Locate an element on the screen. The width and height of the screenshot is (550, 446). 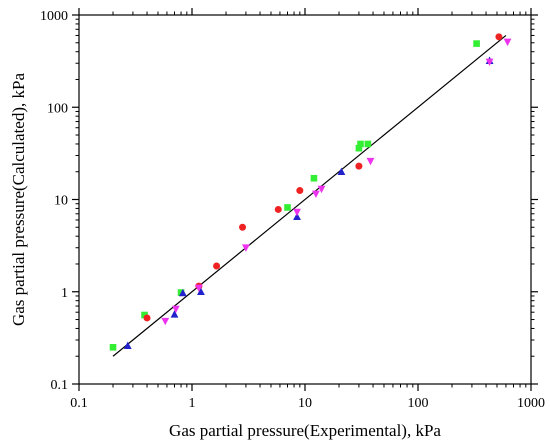
y-tick-label: 1000 is located at coordinates (54, 16).